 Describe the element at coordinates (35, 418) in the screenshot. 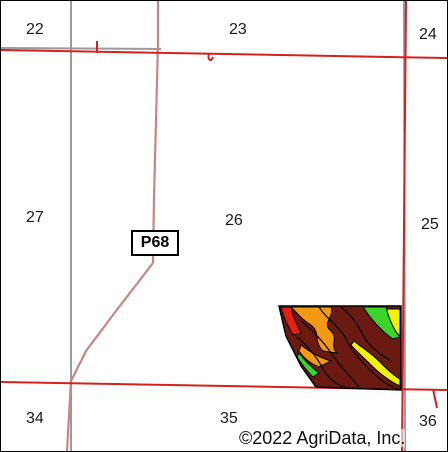

I see `section-number-34: 34` at that location.